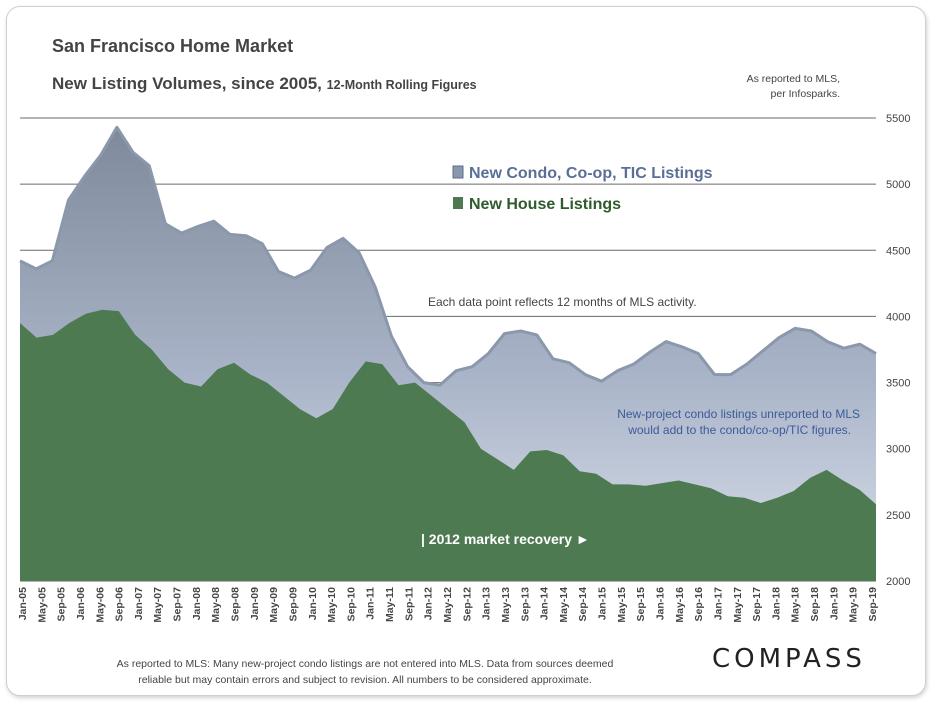 This screenshot has height=719, width=932. I want to click on x-tick-label: May-10, so click(332, 605).